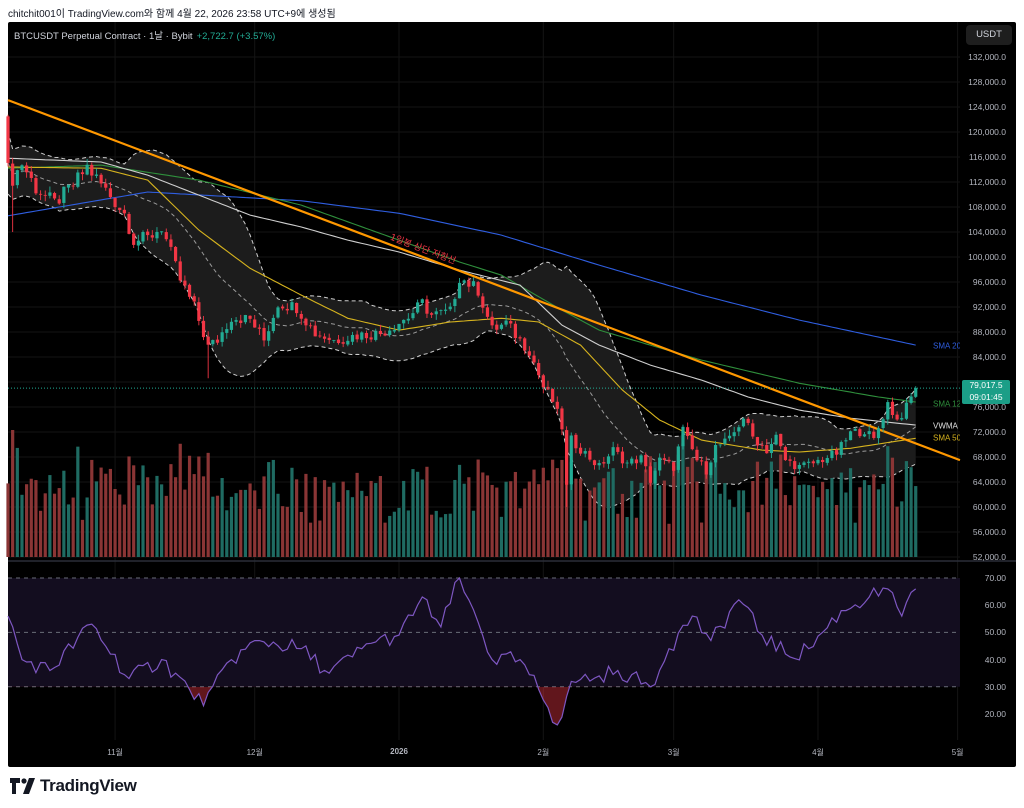 This screenshot has height=808, width=1024. Describe the element at coordinates (995, 578) in the screenshot. I see `rsi-axis-label: 70.00` at that location.